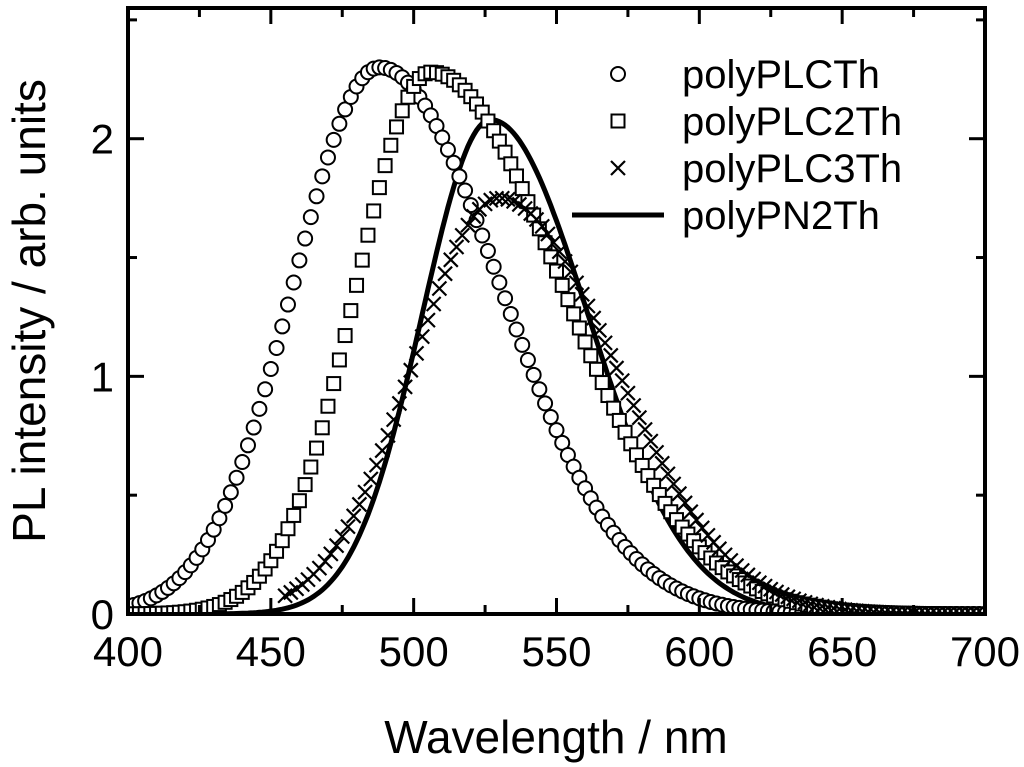 This screenshot has height=767, width=1024. I want to click on x-axis-title: Wavelength / nm, so click(555, 737).